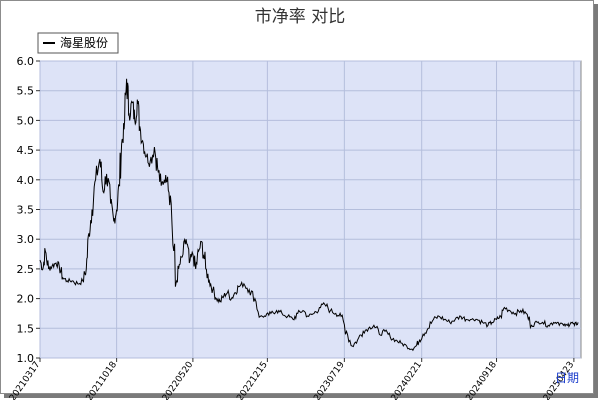 The image size is (600, 400). Describe the element at coordinates (26, 150) in the screenshot. I see `y-tick-label: 4.5` at that location.